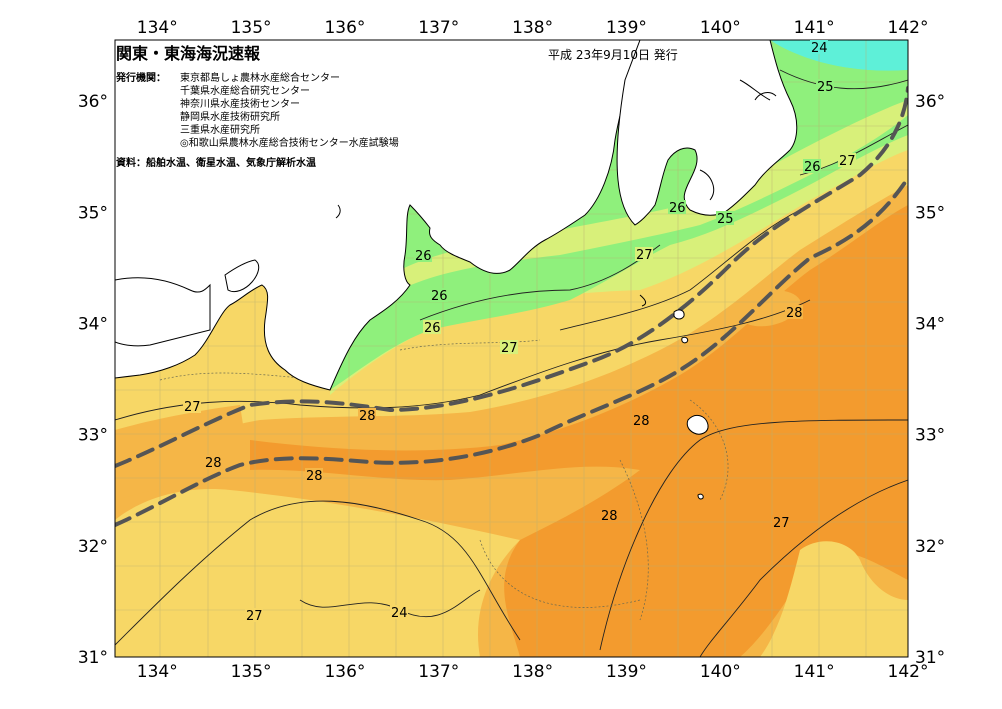 The width and height of the screenshot is (1002, 709). I want to click on zone-25-corner, so click(839, 69).